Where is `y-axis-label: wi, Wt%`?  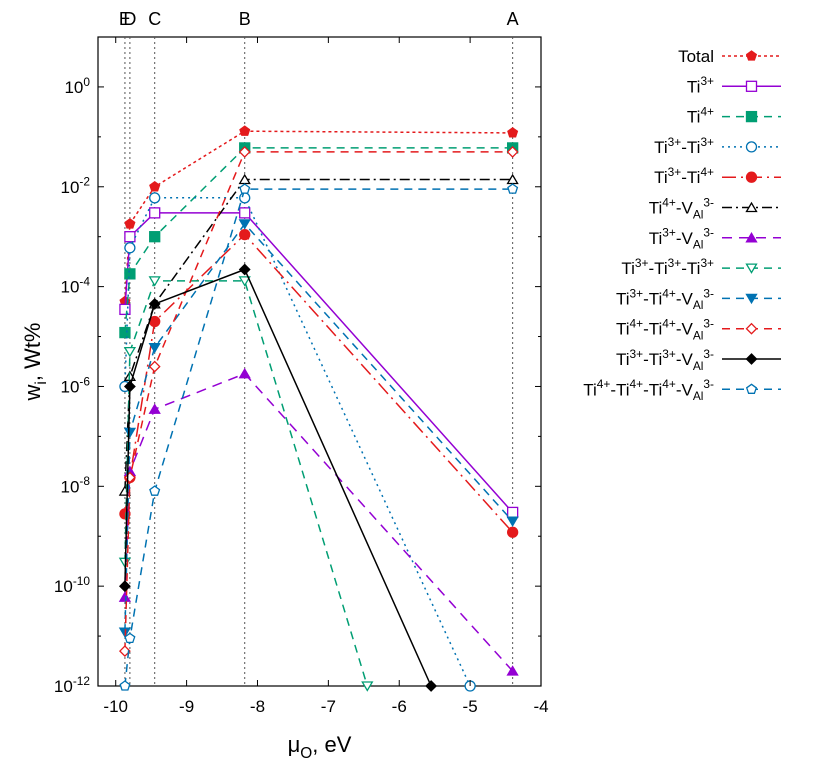 y-axis-label: wi, Wt% is located at coordinates (35, 362).